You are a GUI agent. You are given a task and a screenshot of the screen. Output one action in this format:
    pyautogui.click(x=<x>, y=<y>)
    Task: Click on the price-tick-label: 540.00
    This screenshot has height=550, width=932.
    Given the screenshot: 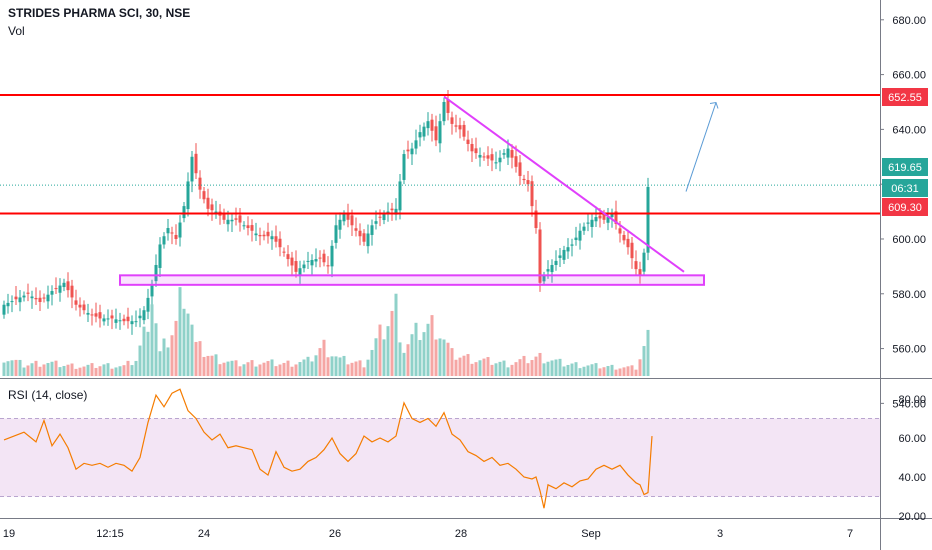 What is the action you would take?
    pyautogui.click(x=909, y=404)
    